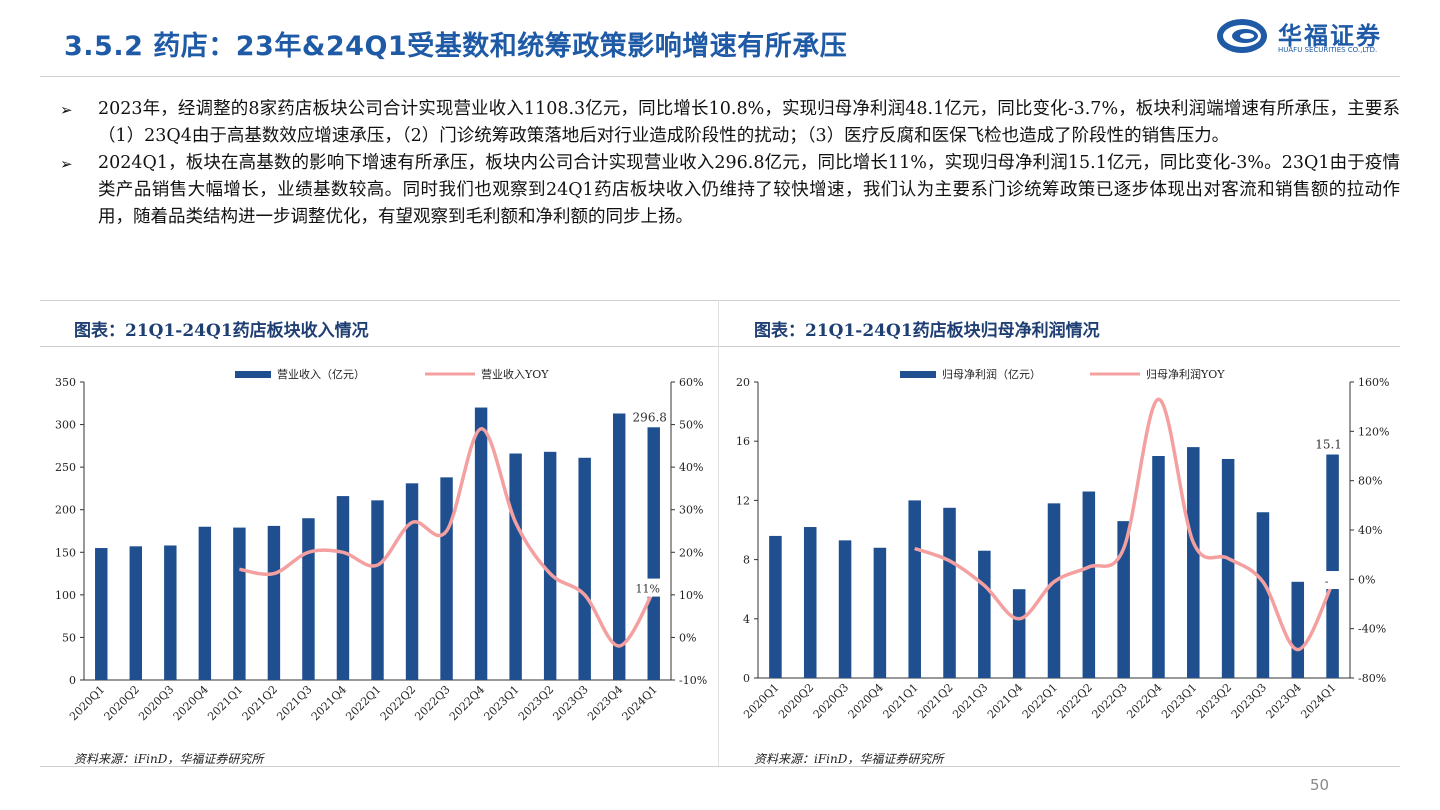  What do you see at coordinates (65, 467) in the screenshot?
I see `y-tick-label: 250` at bounding box center [65, 467].